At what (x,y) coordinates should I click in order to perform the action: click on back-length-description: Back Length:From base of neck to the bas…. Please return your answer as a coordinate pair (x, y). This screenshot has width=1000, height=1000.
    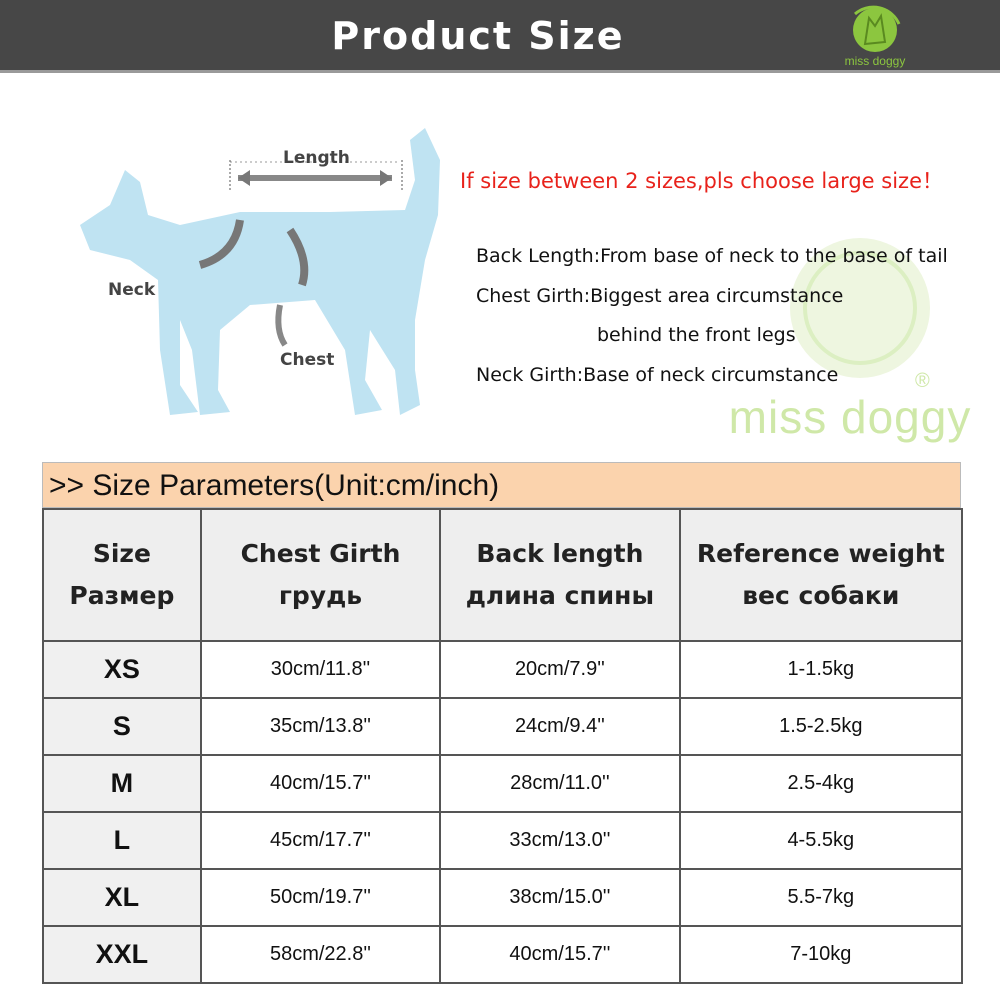
    Looking at the image, I should click on (712, 256).